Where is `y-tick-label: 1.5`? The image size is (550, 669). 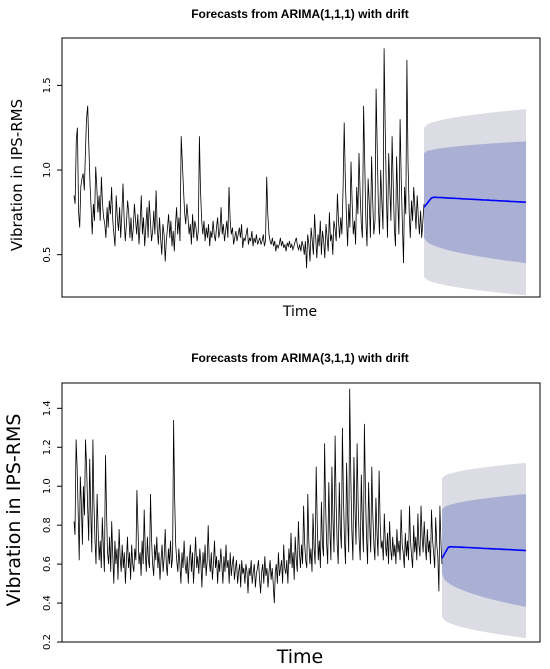
y-tick-label: 1.5 is located at coordinates (47, 85).